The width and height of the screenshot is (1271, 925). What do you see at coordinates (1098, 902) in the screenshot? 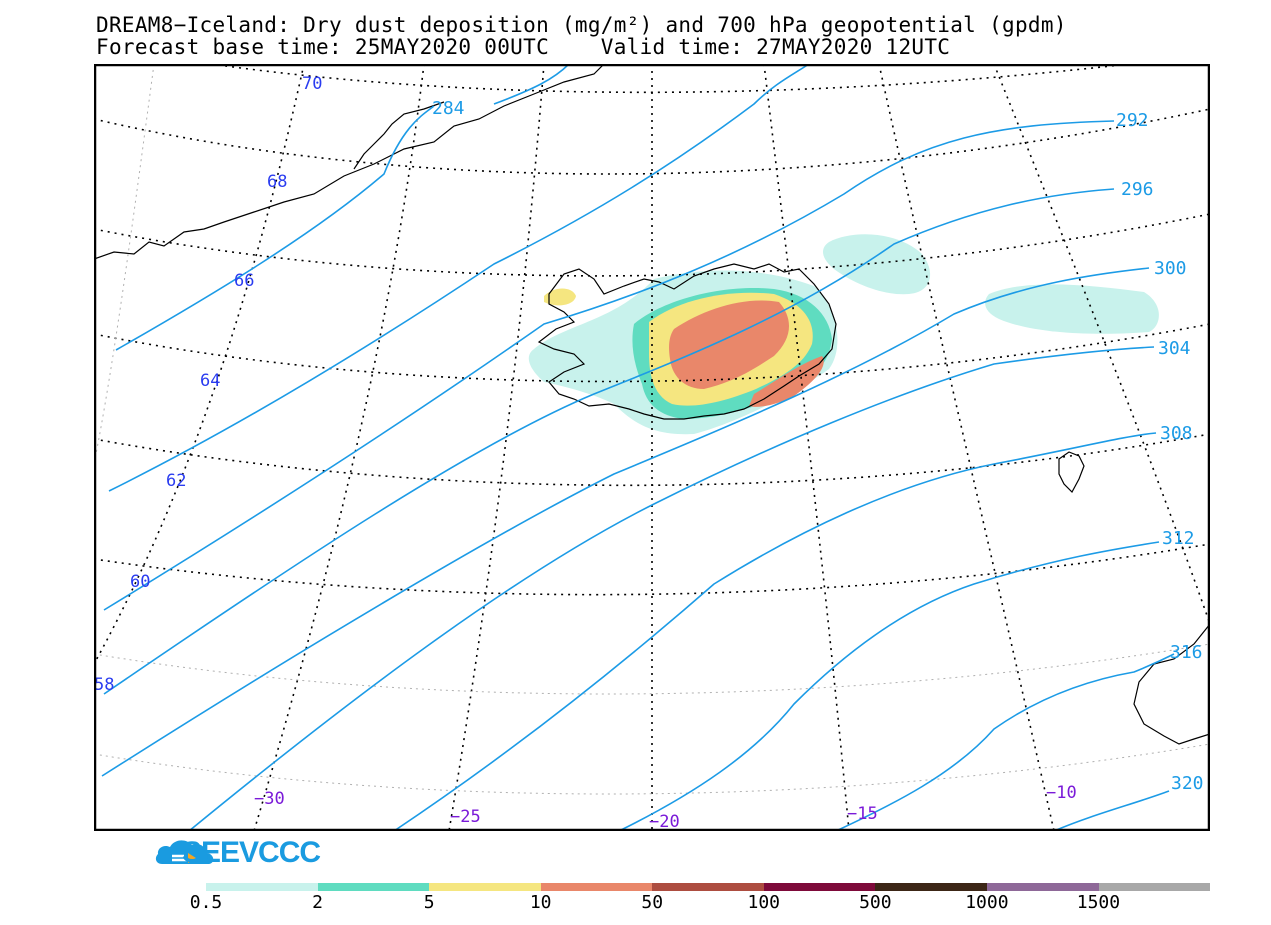
I see `legend-label-8: 1500` at bounding box center [1098, 902].